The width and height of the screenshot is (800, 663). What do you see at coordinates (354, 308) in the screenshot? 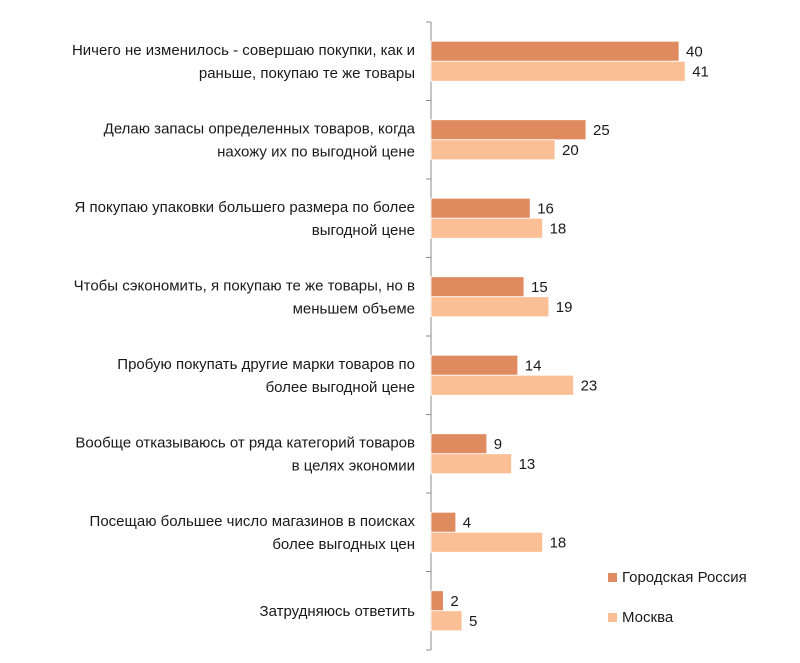
I see `category-label-line: меньшем объеме` at bounding box center [354, 308].